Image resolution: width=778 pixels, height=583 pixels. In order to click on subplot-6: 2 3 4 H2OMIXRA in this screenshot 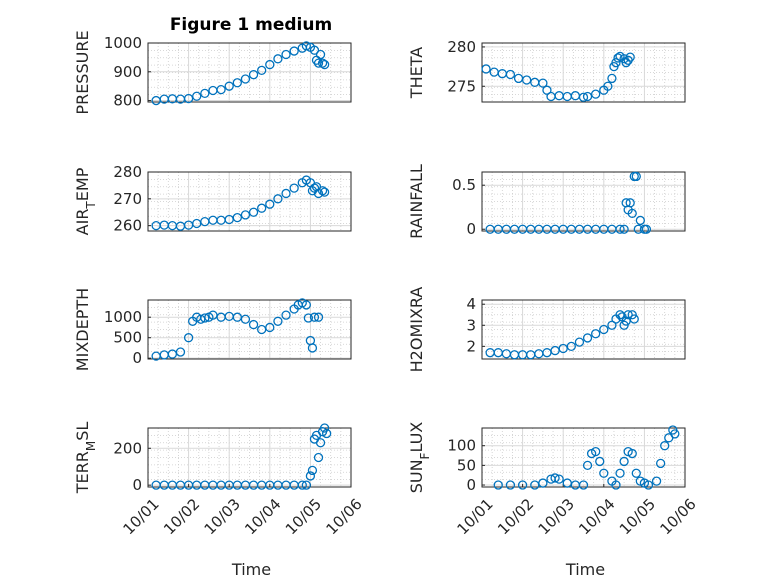, I will do `click(546, 329)`.